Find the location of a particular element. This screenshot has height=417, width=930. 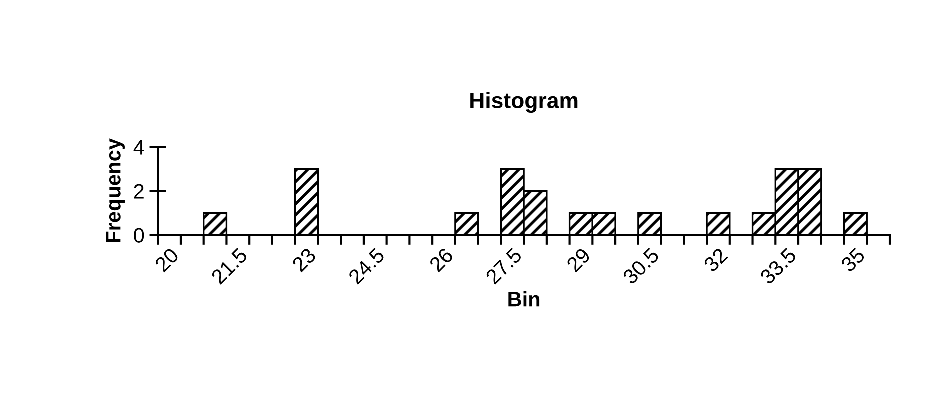

x-tick-label: 23 is located at coordinates (304, 260).